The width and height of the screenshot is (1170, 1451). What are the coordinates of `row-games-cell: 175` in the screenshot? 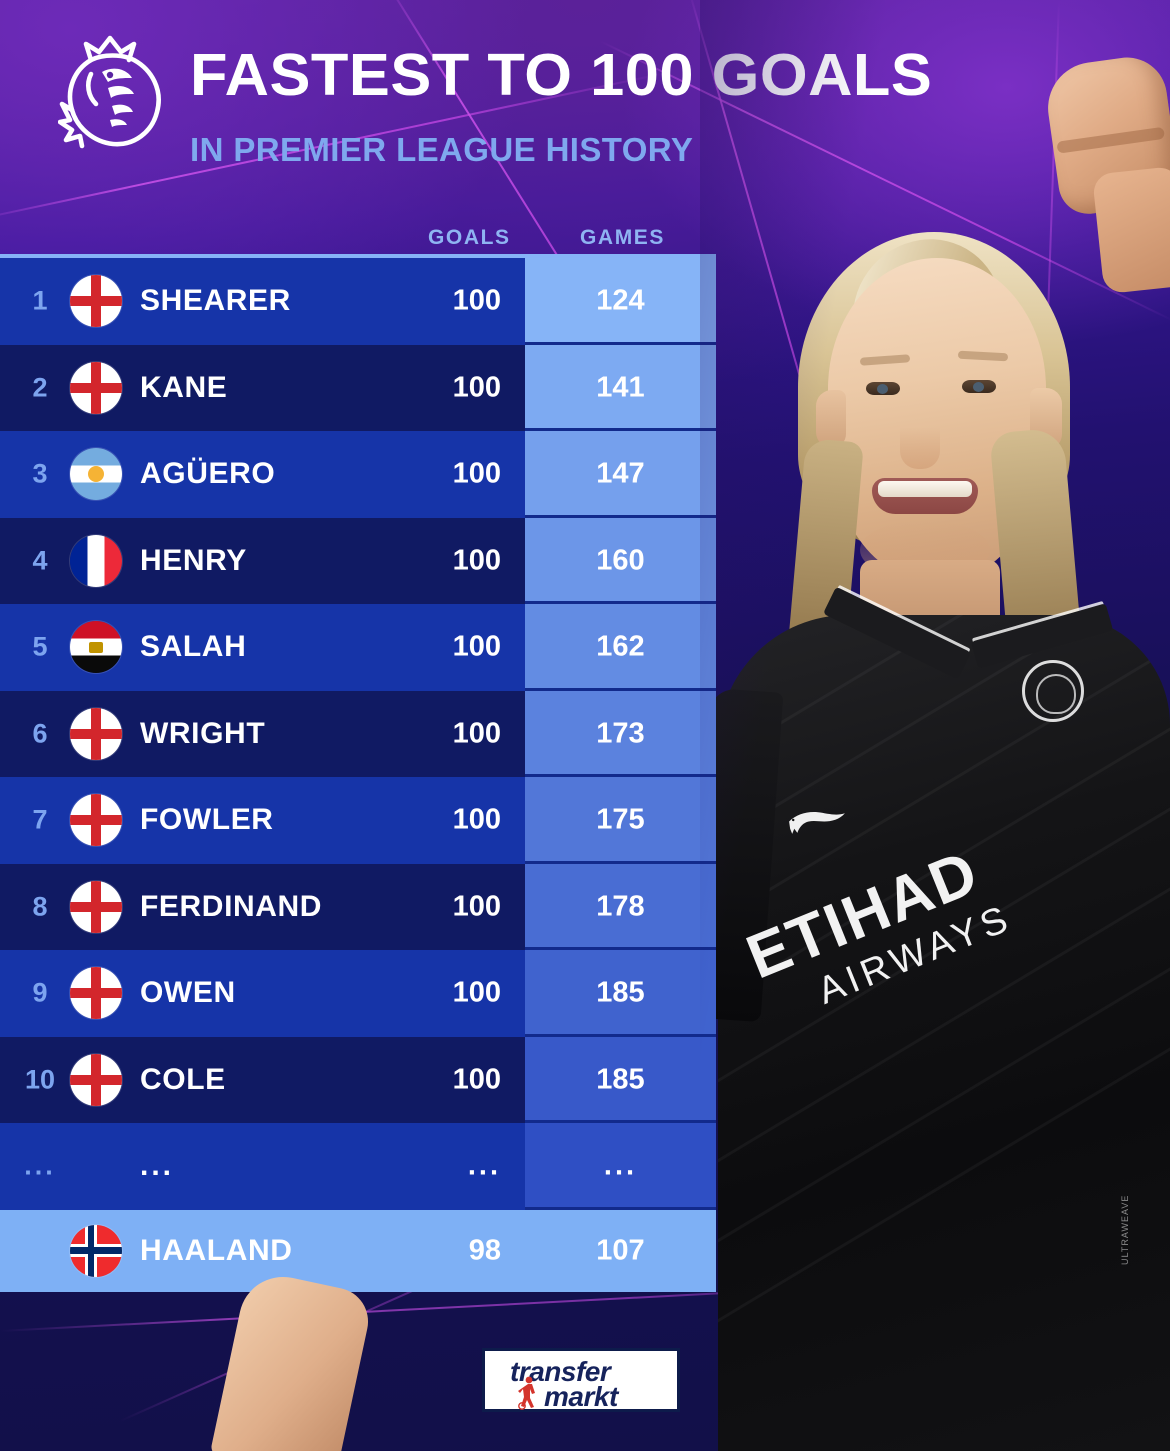 It's located at (620, 820).